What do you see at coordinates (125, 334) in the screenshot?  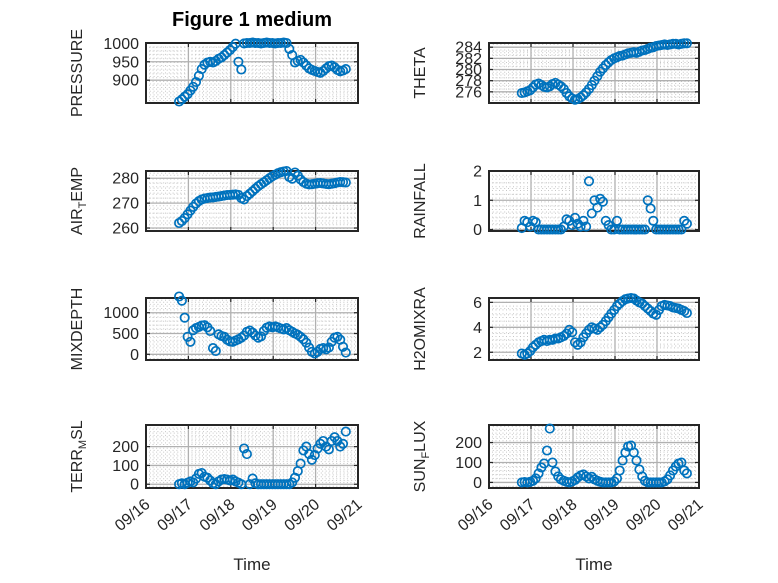 I see `y-tick-label: 500` at bounding box center [125, 334].